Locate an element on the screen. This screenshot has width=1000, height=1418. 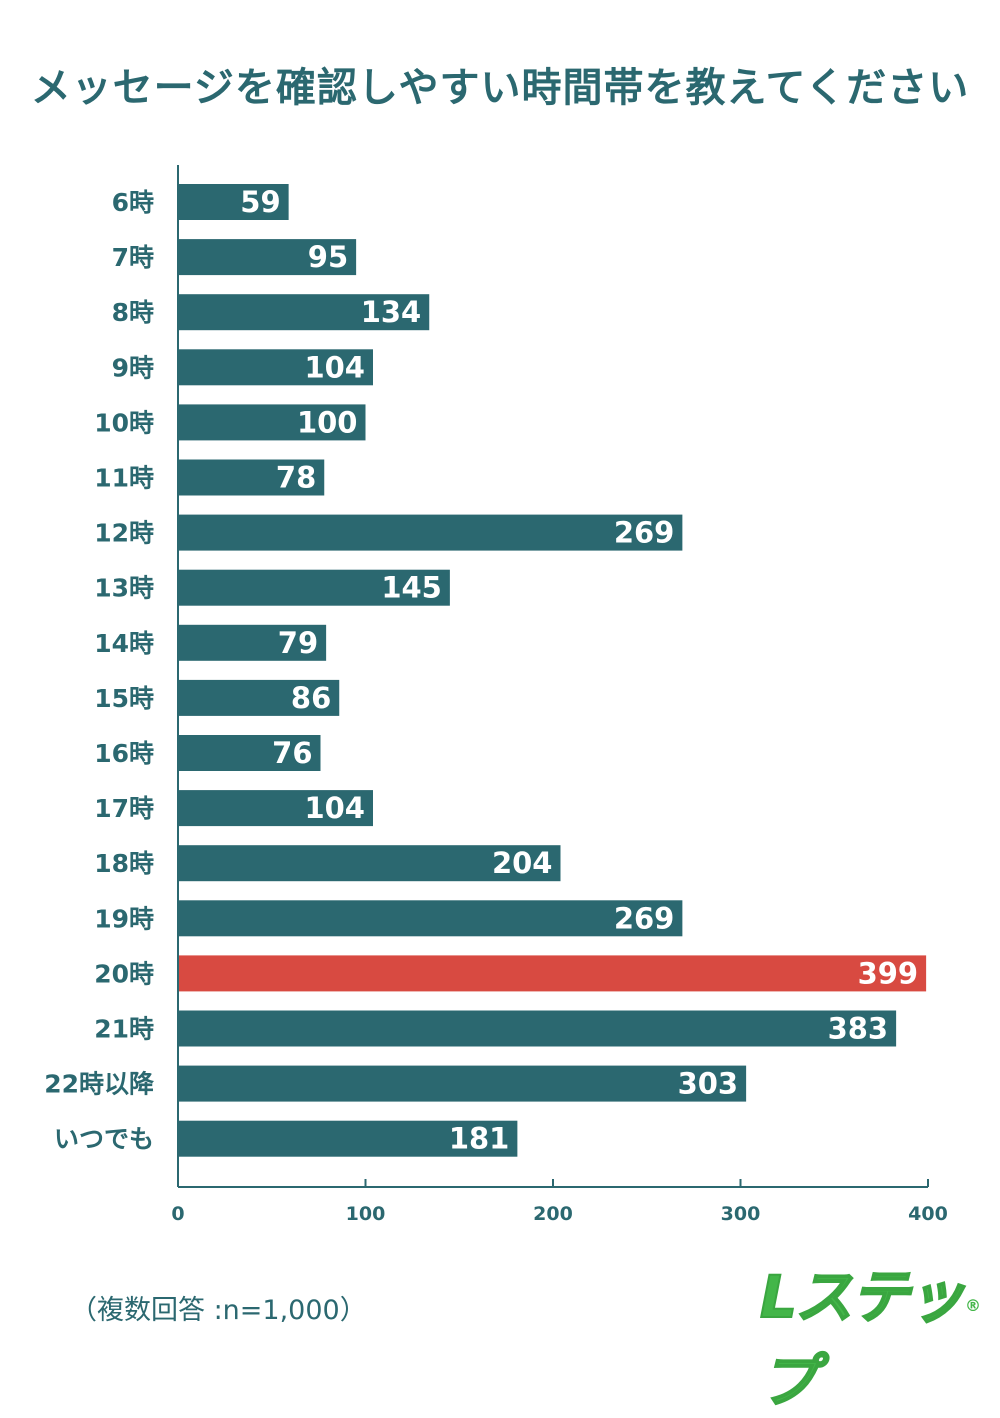
value-label-1: 95 is located at coordinates (328, 257).